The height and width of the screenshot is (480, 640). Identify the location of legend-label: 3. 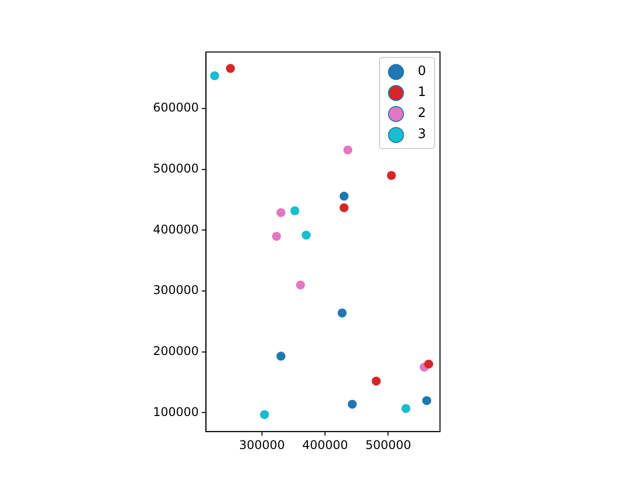
(422, 134).